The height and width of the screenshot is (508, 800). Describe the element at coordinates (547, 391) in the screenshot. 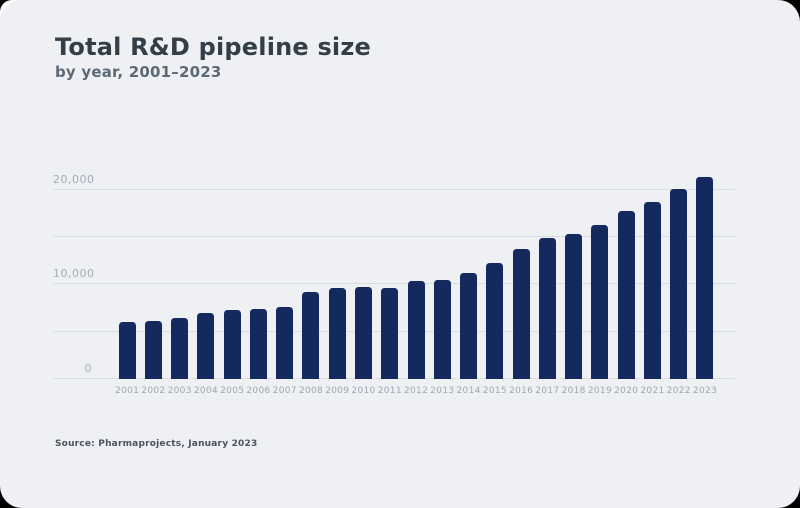

I see `x-tick-label-2017: 2017` at that location.